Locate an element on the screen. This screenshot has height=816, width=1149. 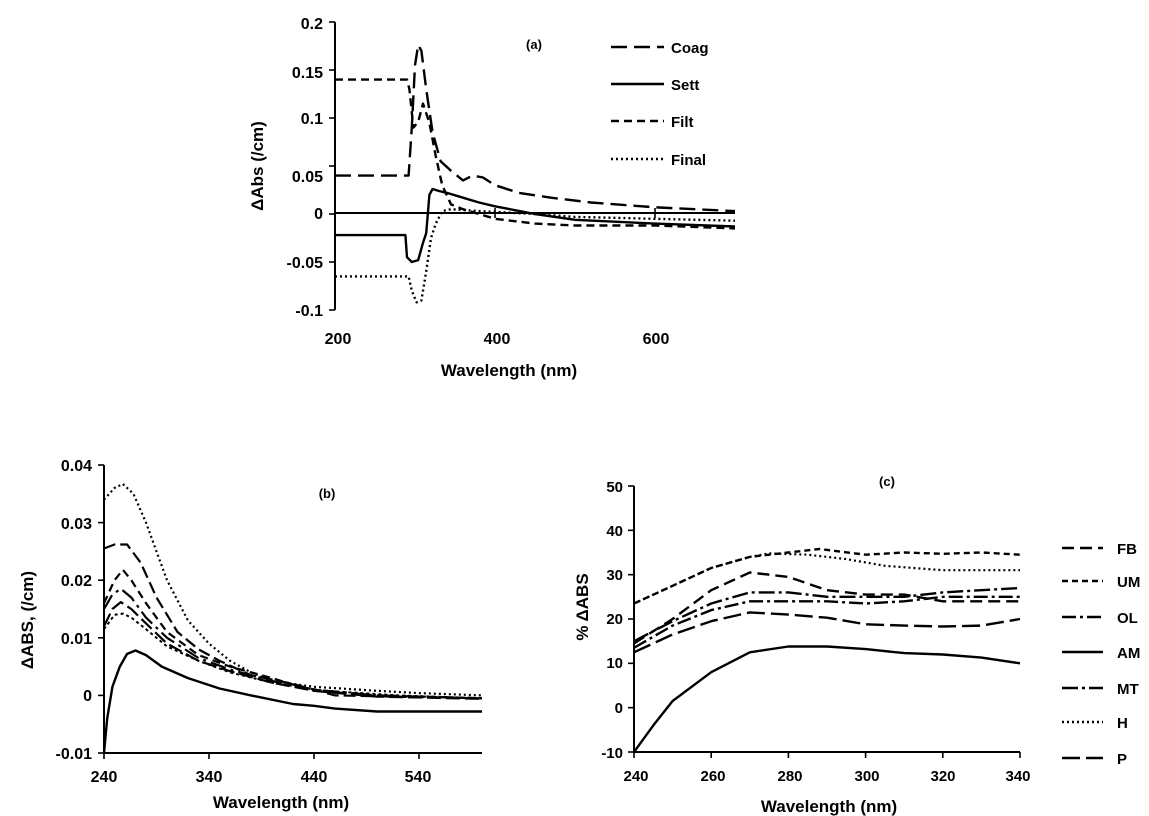
legend-label-am: AM is located at coordinates (1128, 653).